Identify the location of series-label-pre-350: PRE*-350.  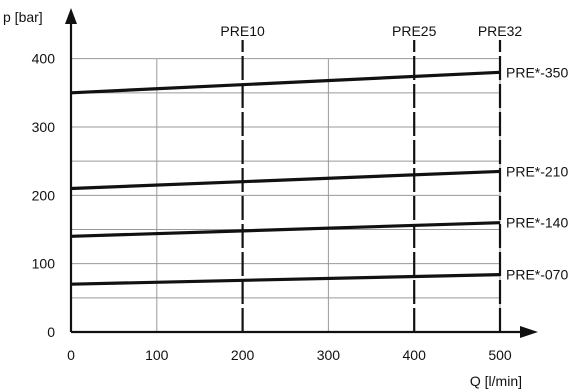
(537, 72).